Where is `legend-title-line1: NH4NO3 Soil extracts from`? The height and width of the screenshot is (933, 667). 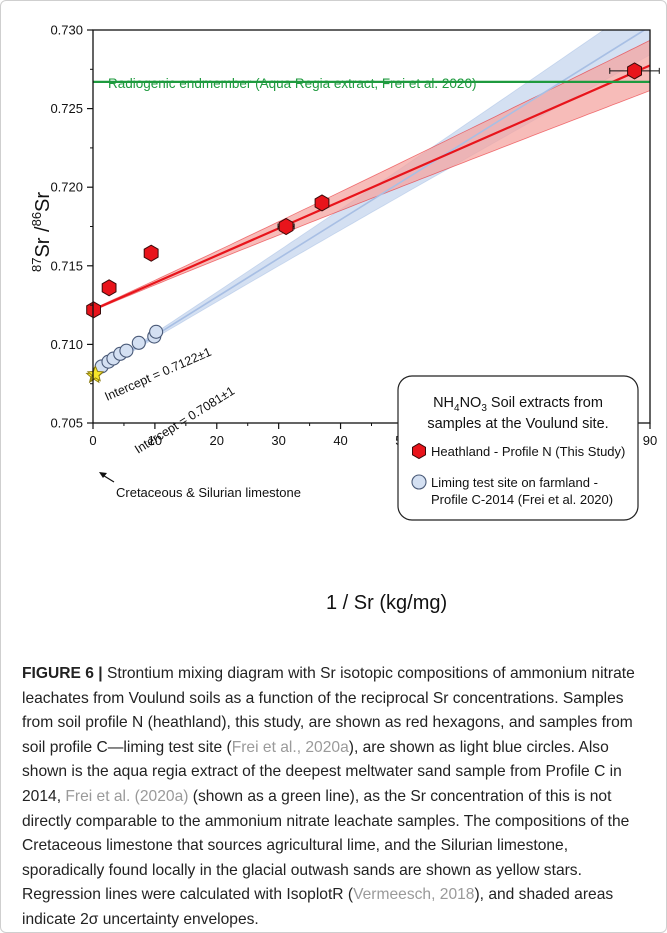
legend-title-line1: NH4NO3 Soil extracts from is located at coordinates (518, 404).